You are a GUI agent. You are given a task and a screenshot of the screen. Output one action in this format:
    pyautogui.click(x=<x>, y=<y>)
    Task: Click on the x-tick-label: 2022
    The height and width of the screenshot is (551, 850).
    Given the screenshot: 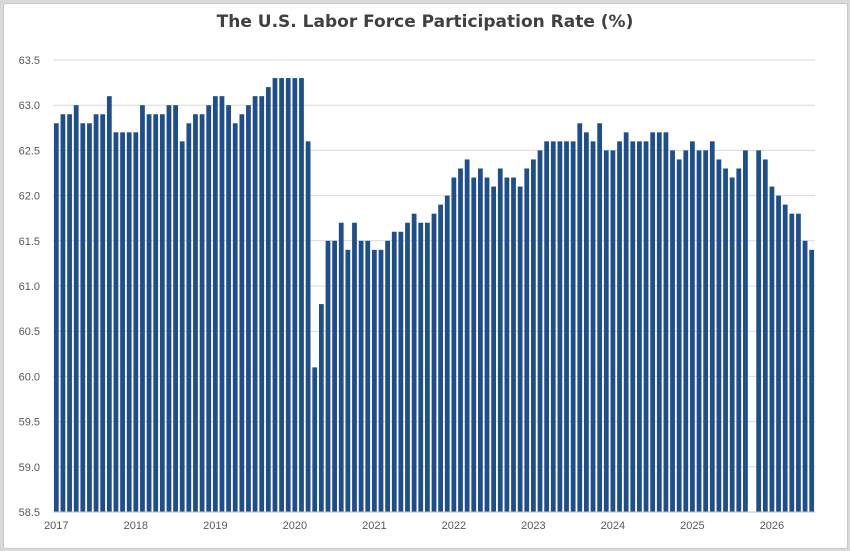 What is the action you would take?
    pyautogui.click(x=454, y=526)
    